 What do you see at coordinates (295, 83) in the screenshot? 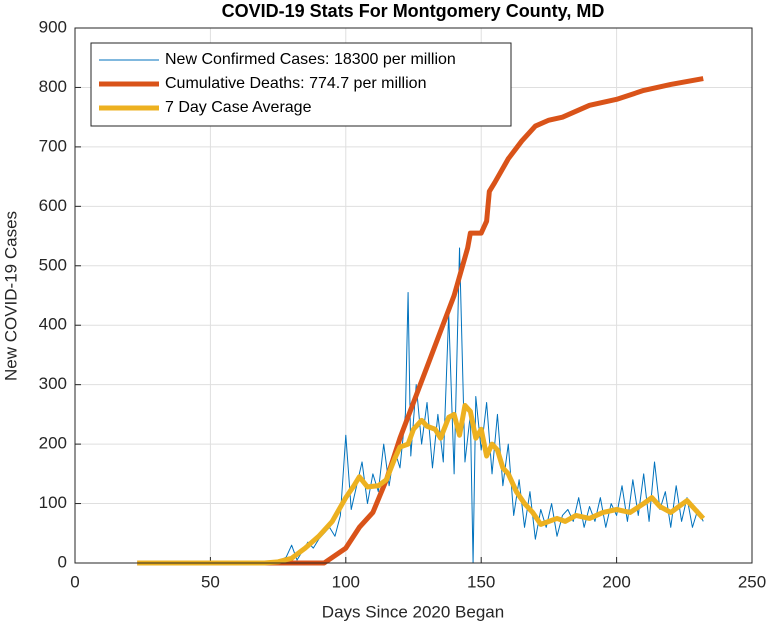
I see `legend-label: Cumulative Deaths: 774.7 per million` at bounding box center [295, 83].